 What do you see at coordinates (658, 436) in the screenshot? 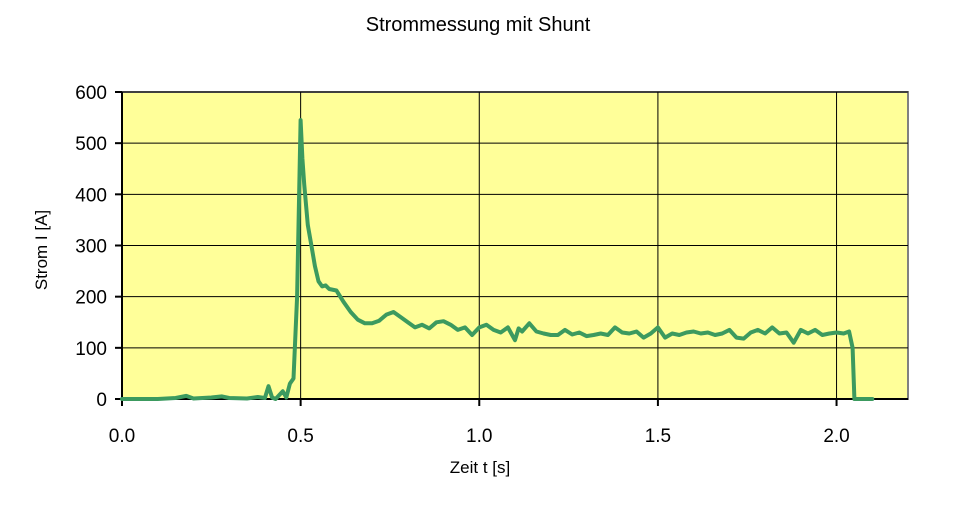
I see `x-tick-label: 1.5` at bounding box center [658, 436].